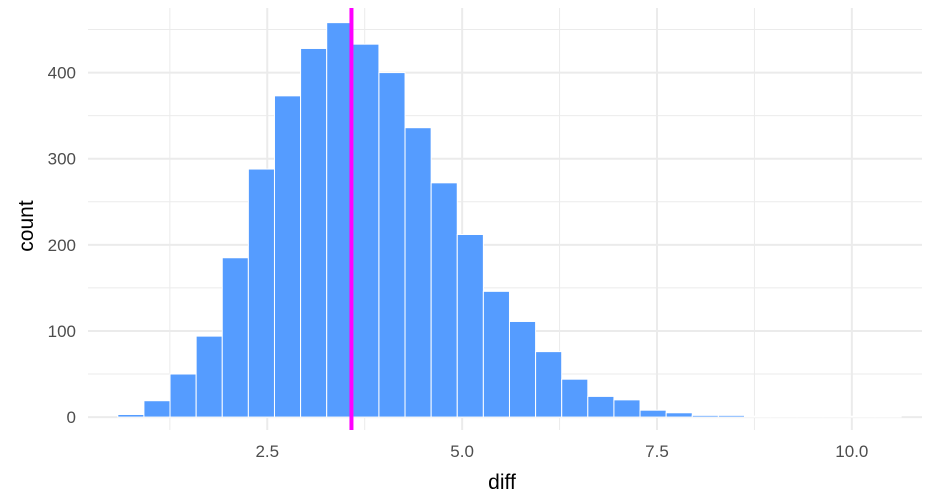 Image resolution: width=936 pixels, height=504 pixels. I want to click on y-tick-label: 400, so click(62, 73).